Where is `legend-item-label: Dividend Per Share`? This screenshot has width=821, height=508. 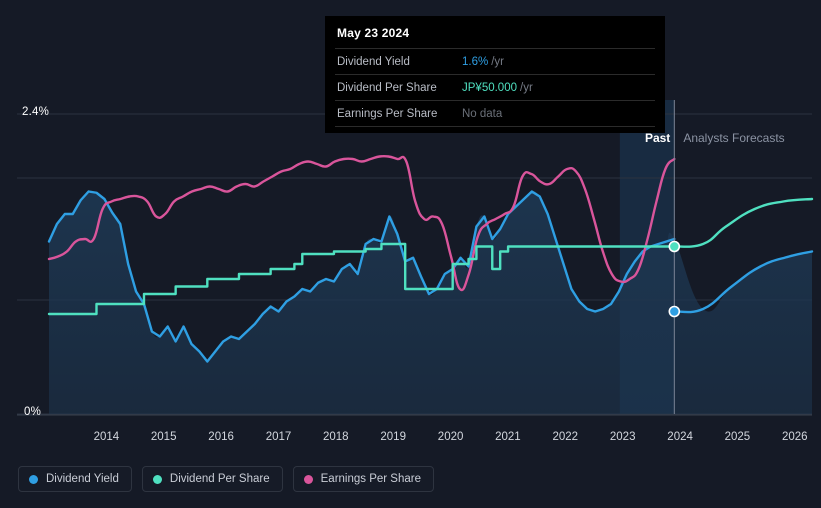 legend-item-label: Dividend Per Share is located at coordinates (219, 479).